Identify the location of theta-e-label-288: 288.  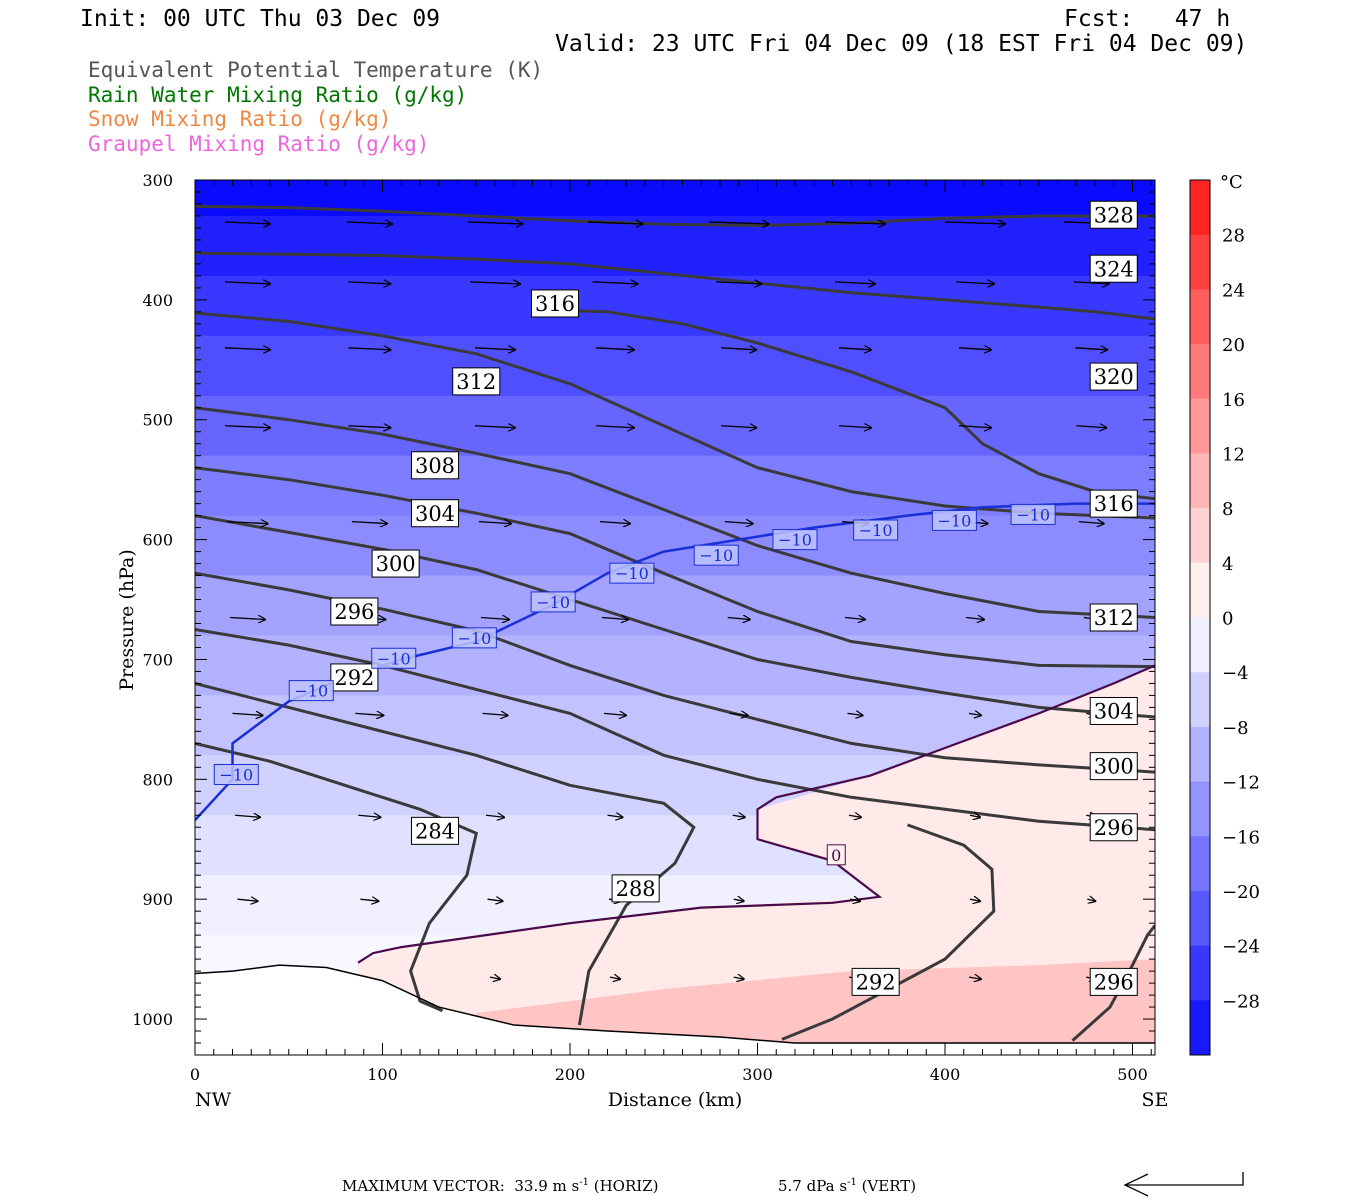
(635, 888).